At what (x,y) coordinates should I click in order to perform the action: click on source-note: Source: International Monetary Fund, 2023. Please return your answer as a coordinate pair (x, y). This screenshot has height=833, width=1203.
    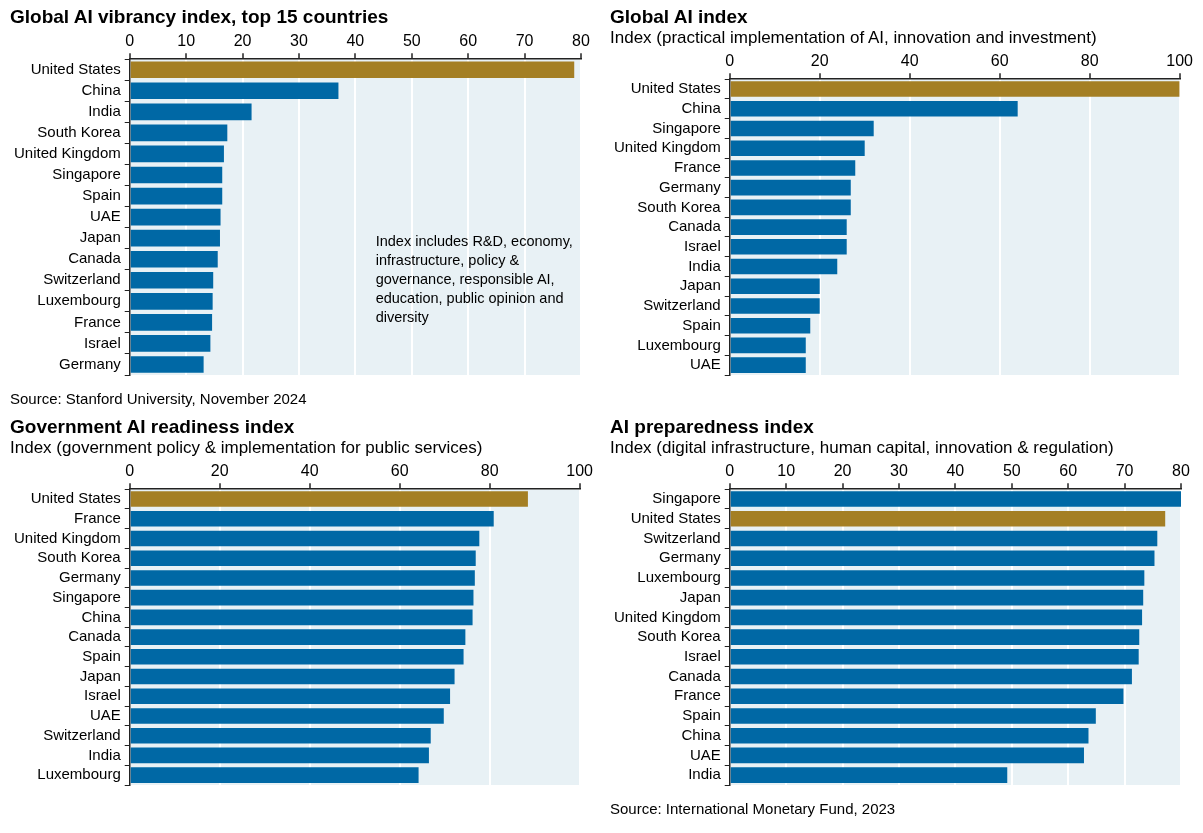
    Looking at the image, I should click on (753, 808).